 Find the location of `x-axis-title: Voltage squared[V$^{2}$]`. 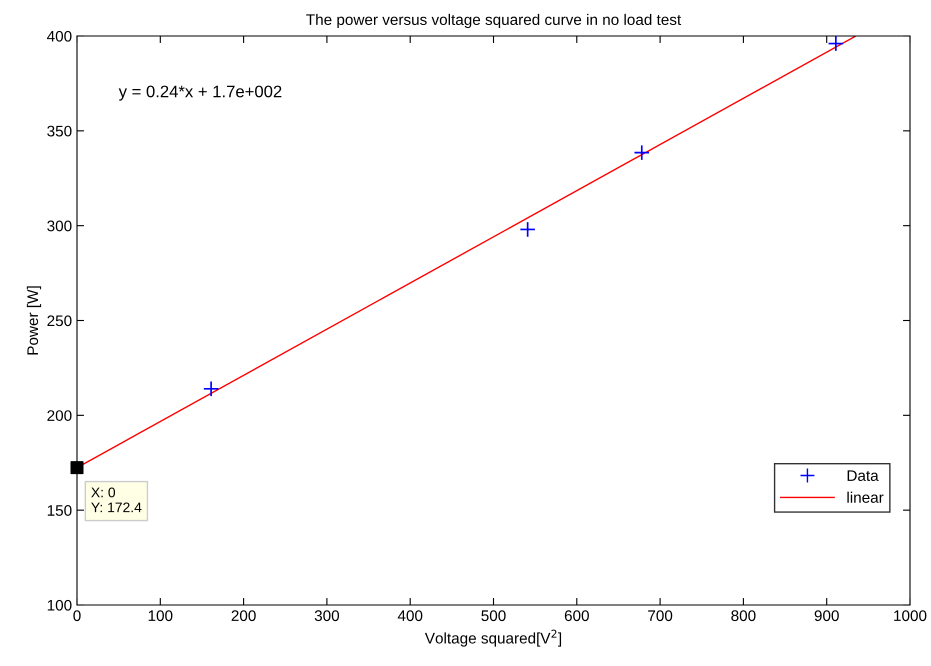

x-axis-title: Voltage squared[V$^{2}$] is located at coordinates (493, 638).